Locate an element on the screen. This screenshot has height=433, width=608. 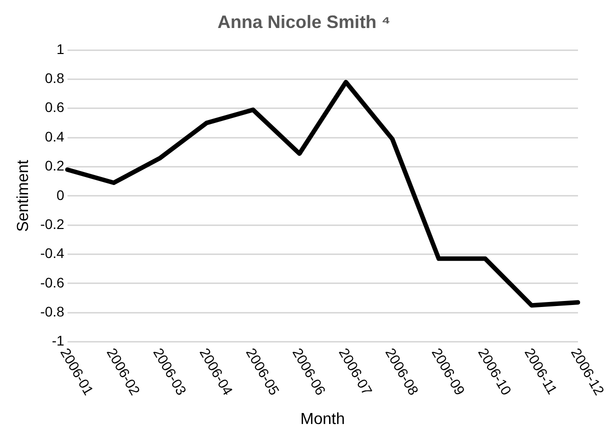
chart-title: Anna Nicole Smith ⁴ is located at coordinates (304, 22).